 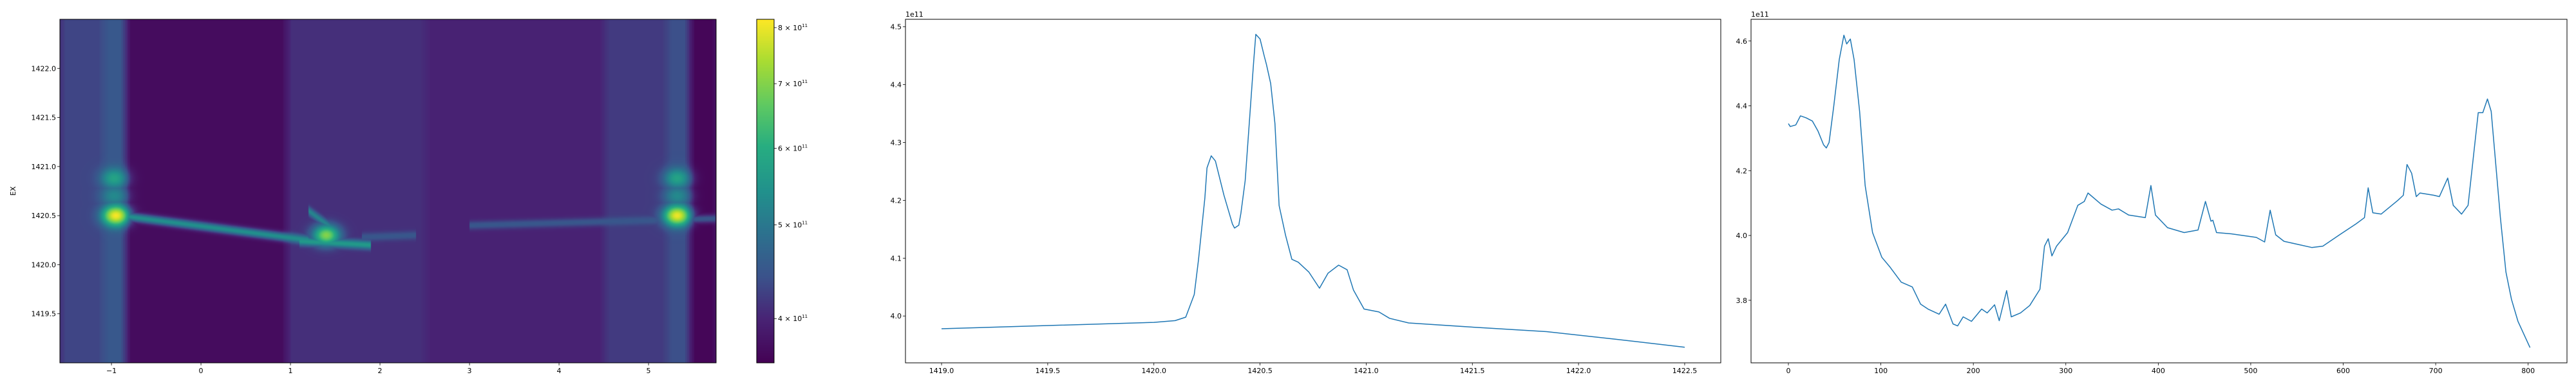 I want to click on spectrum-chart-y-tick-label: 4.0, so click(x=897, y=316).